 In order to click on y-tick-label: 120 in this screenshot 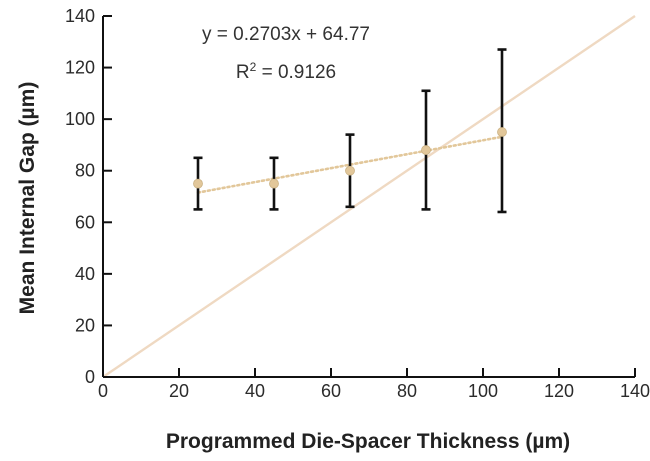, I will do `click(80, 68)`.